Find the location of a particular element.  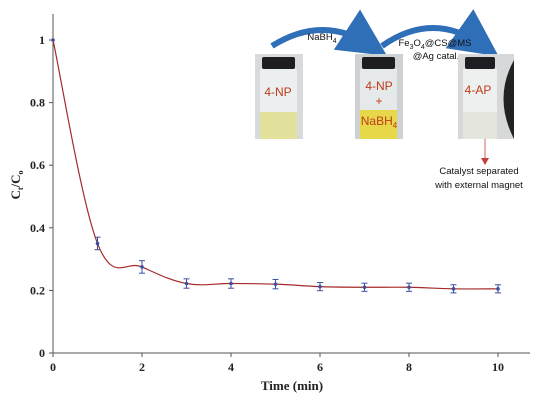

x-tick-label: 4 is located at coordinates (231, 367).